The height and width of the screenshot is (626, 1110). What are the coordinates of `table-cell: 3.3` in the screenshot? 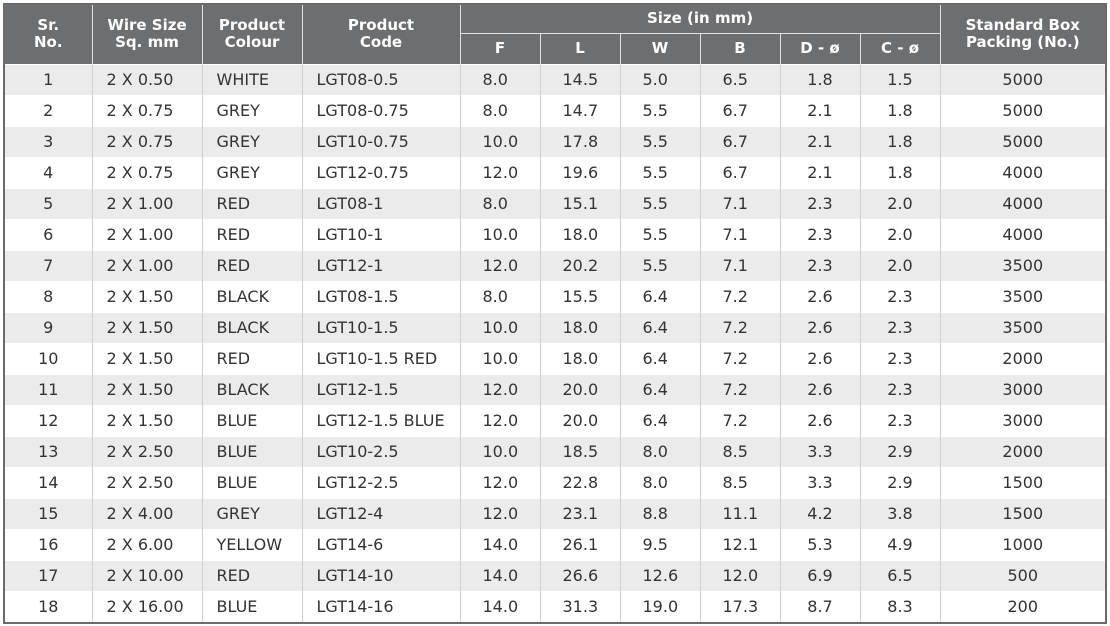 It's located at (819, 451).